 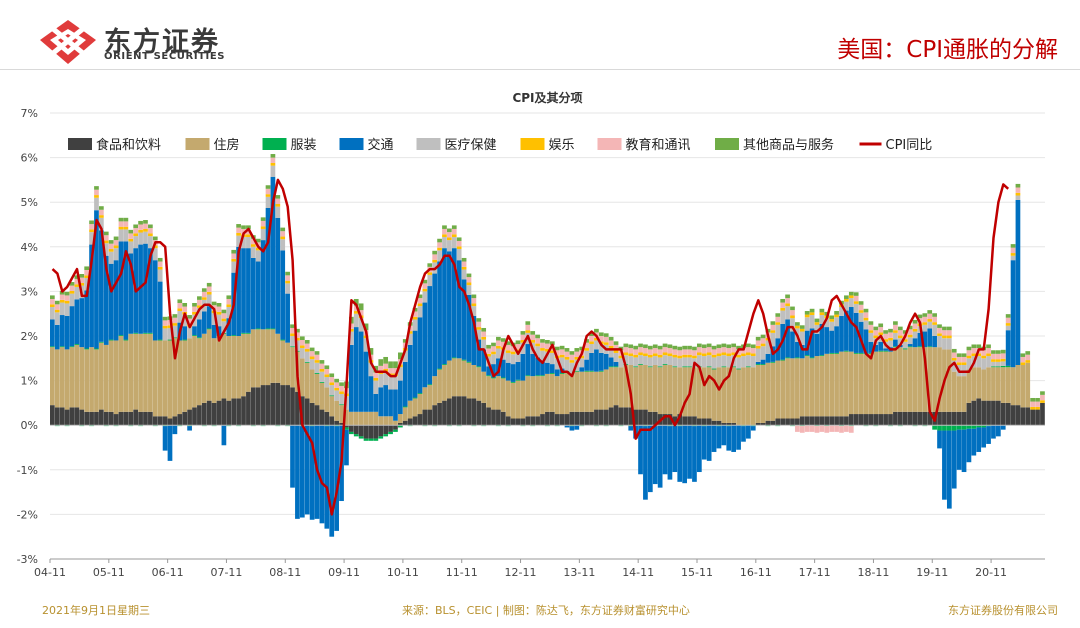 What do you see at coordinates (873, 572) in the screenshot?
I see `x-tick-label: 18-11` at bounding box center [873, 572].